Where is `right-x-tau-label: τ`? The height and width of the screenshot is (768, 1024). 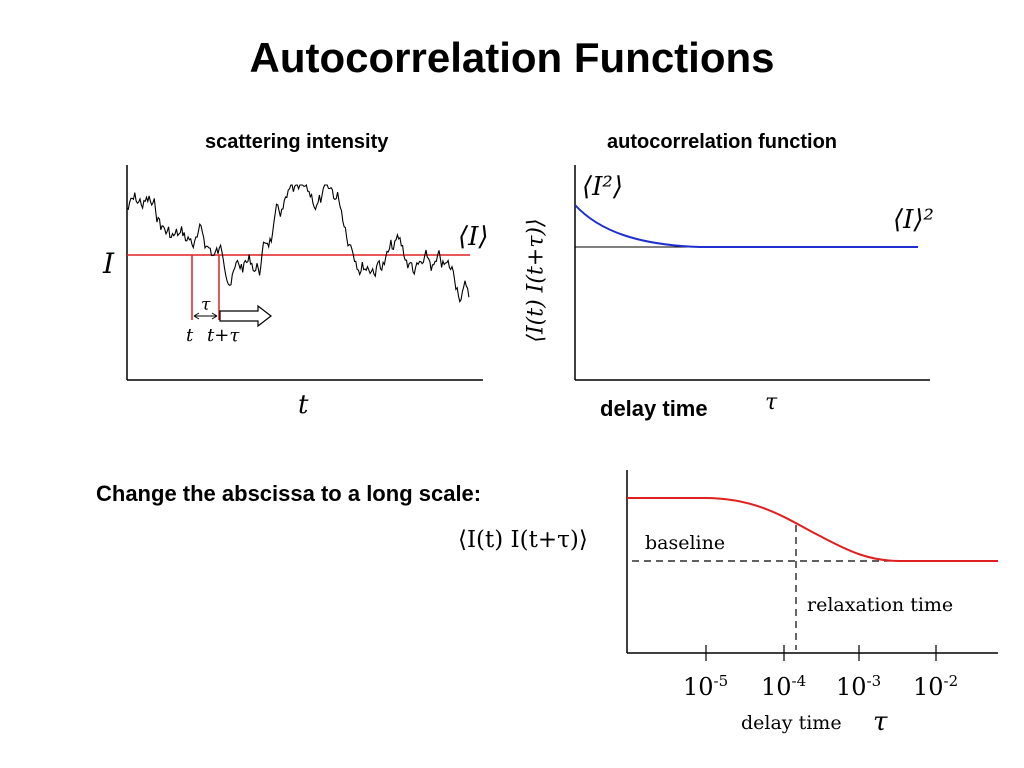 right-x-tau-label: τ is located at coordinates (771, 402).